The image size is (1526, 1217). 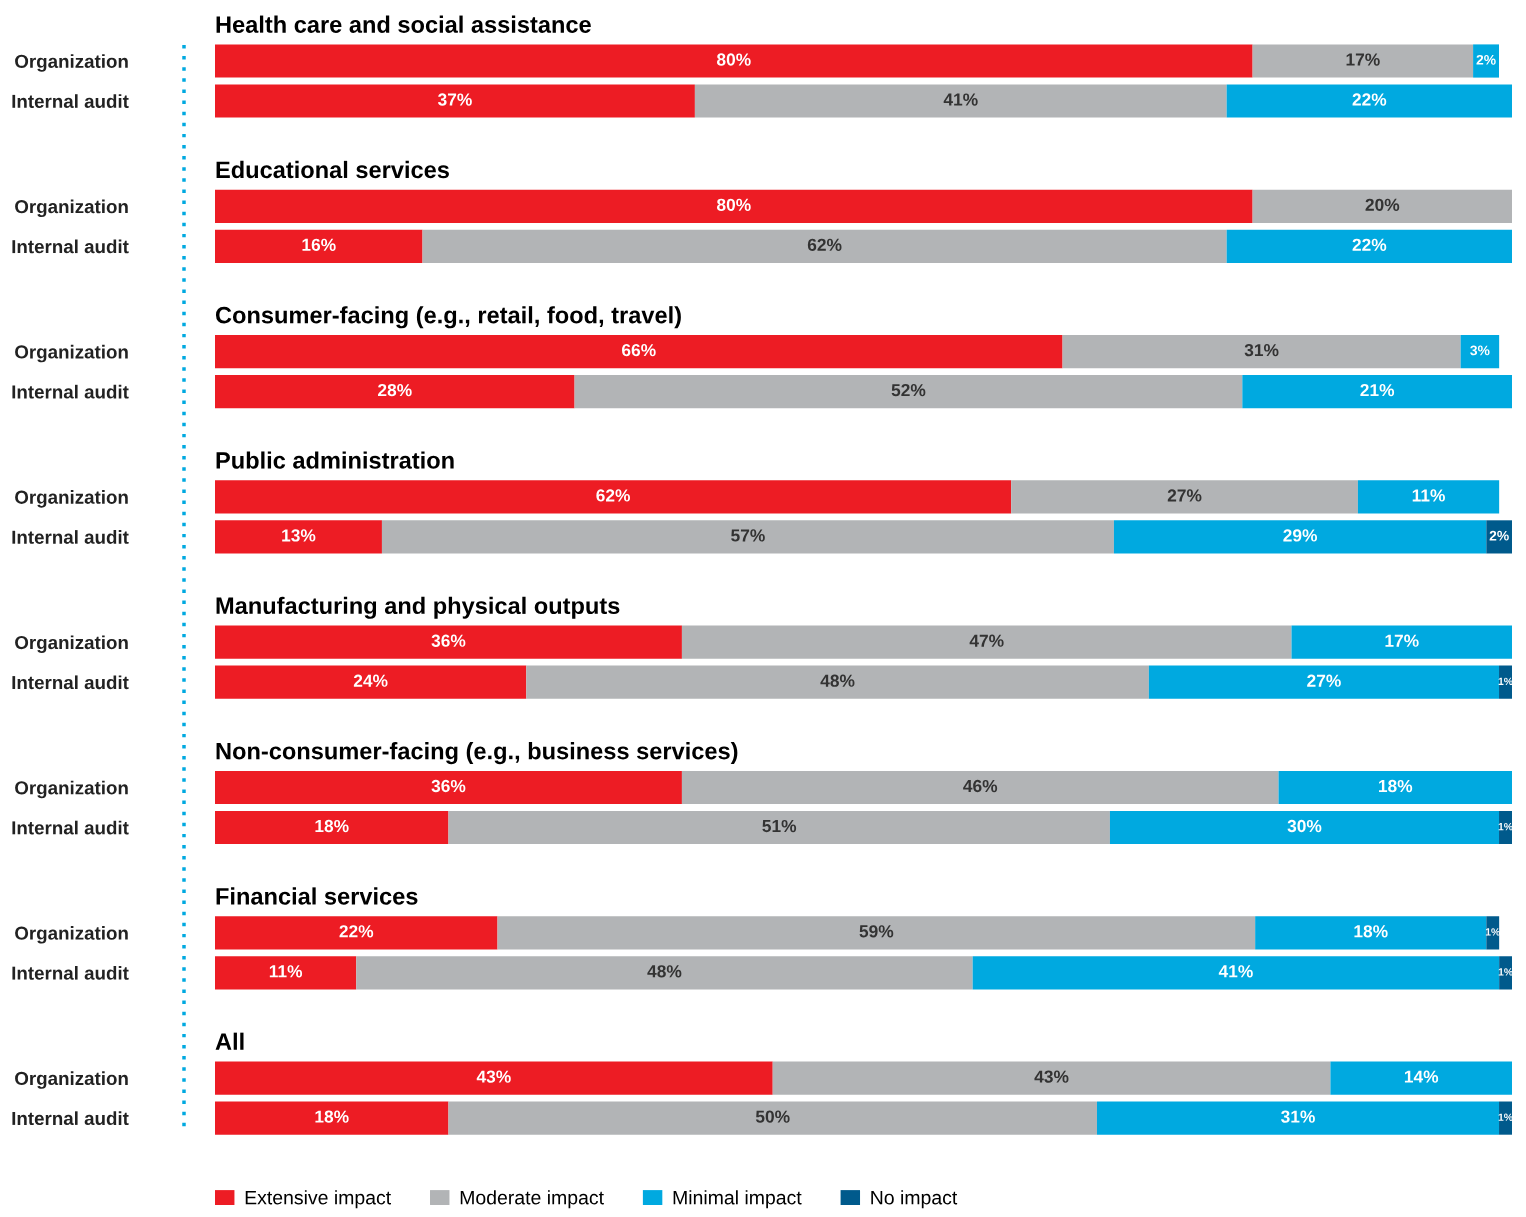 I want to click on data-label: 16%, so click(x=319, y=244).